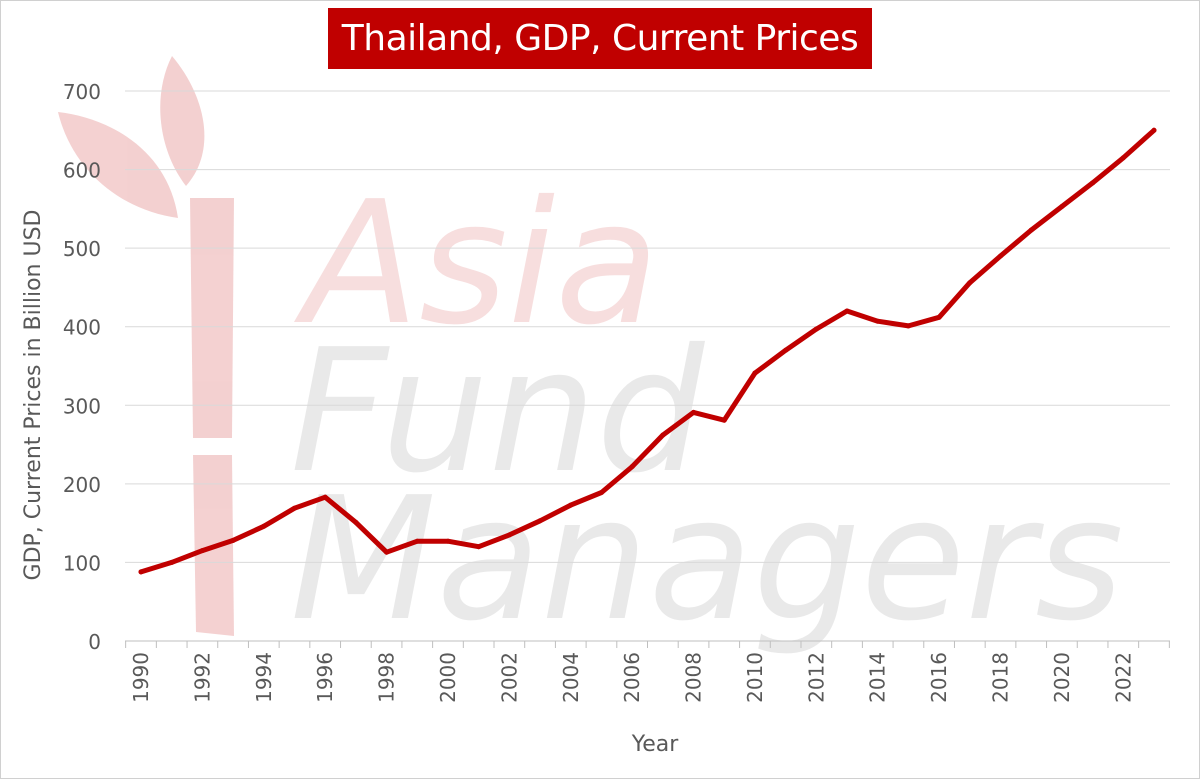 Image resolution: width=1200 pixels, height=779 pixels. I want to click on y-tick-label: 500, so click(82, 249).